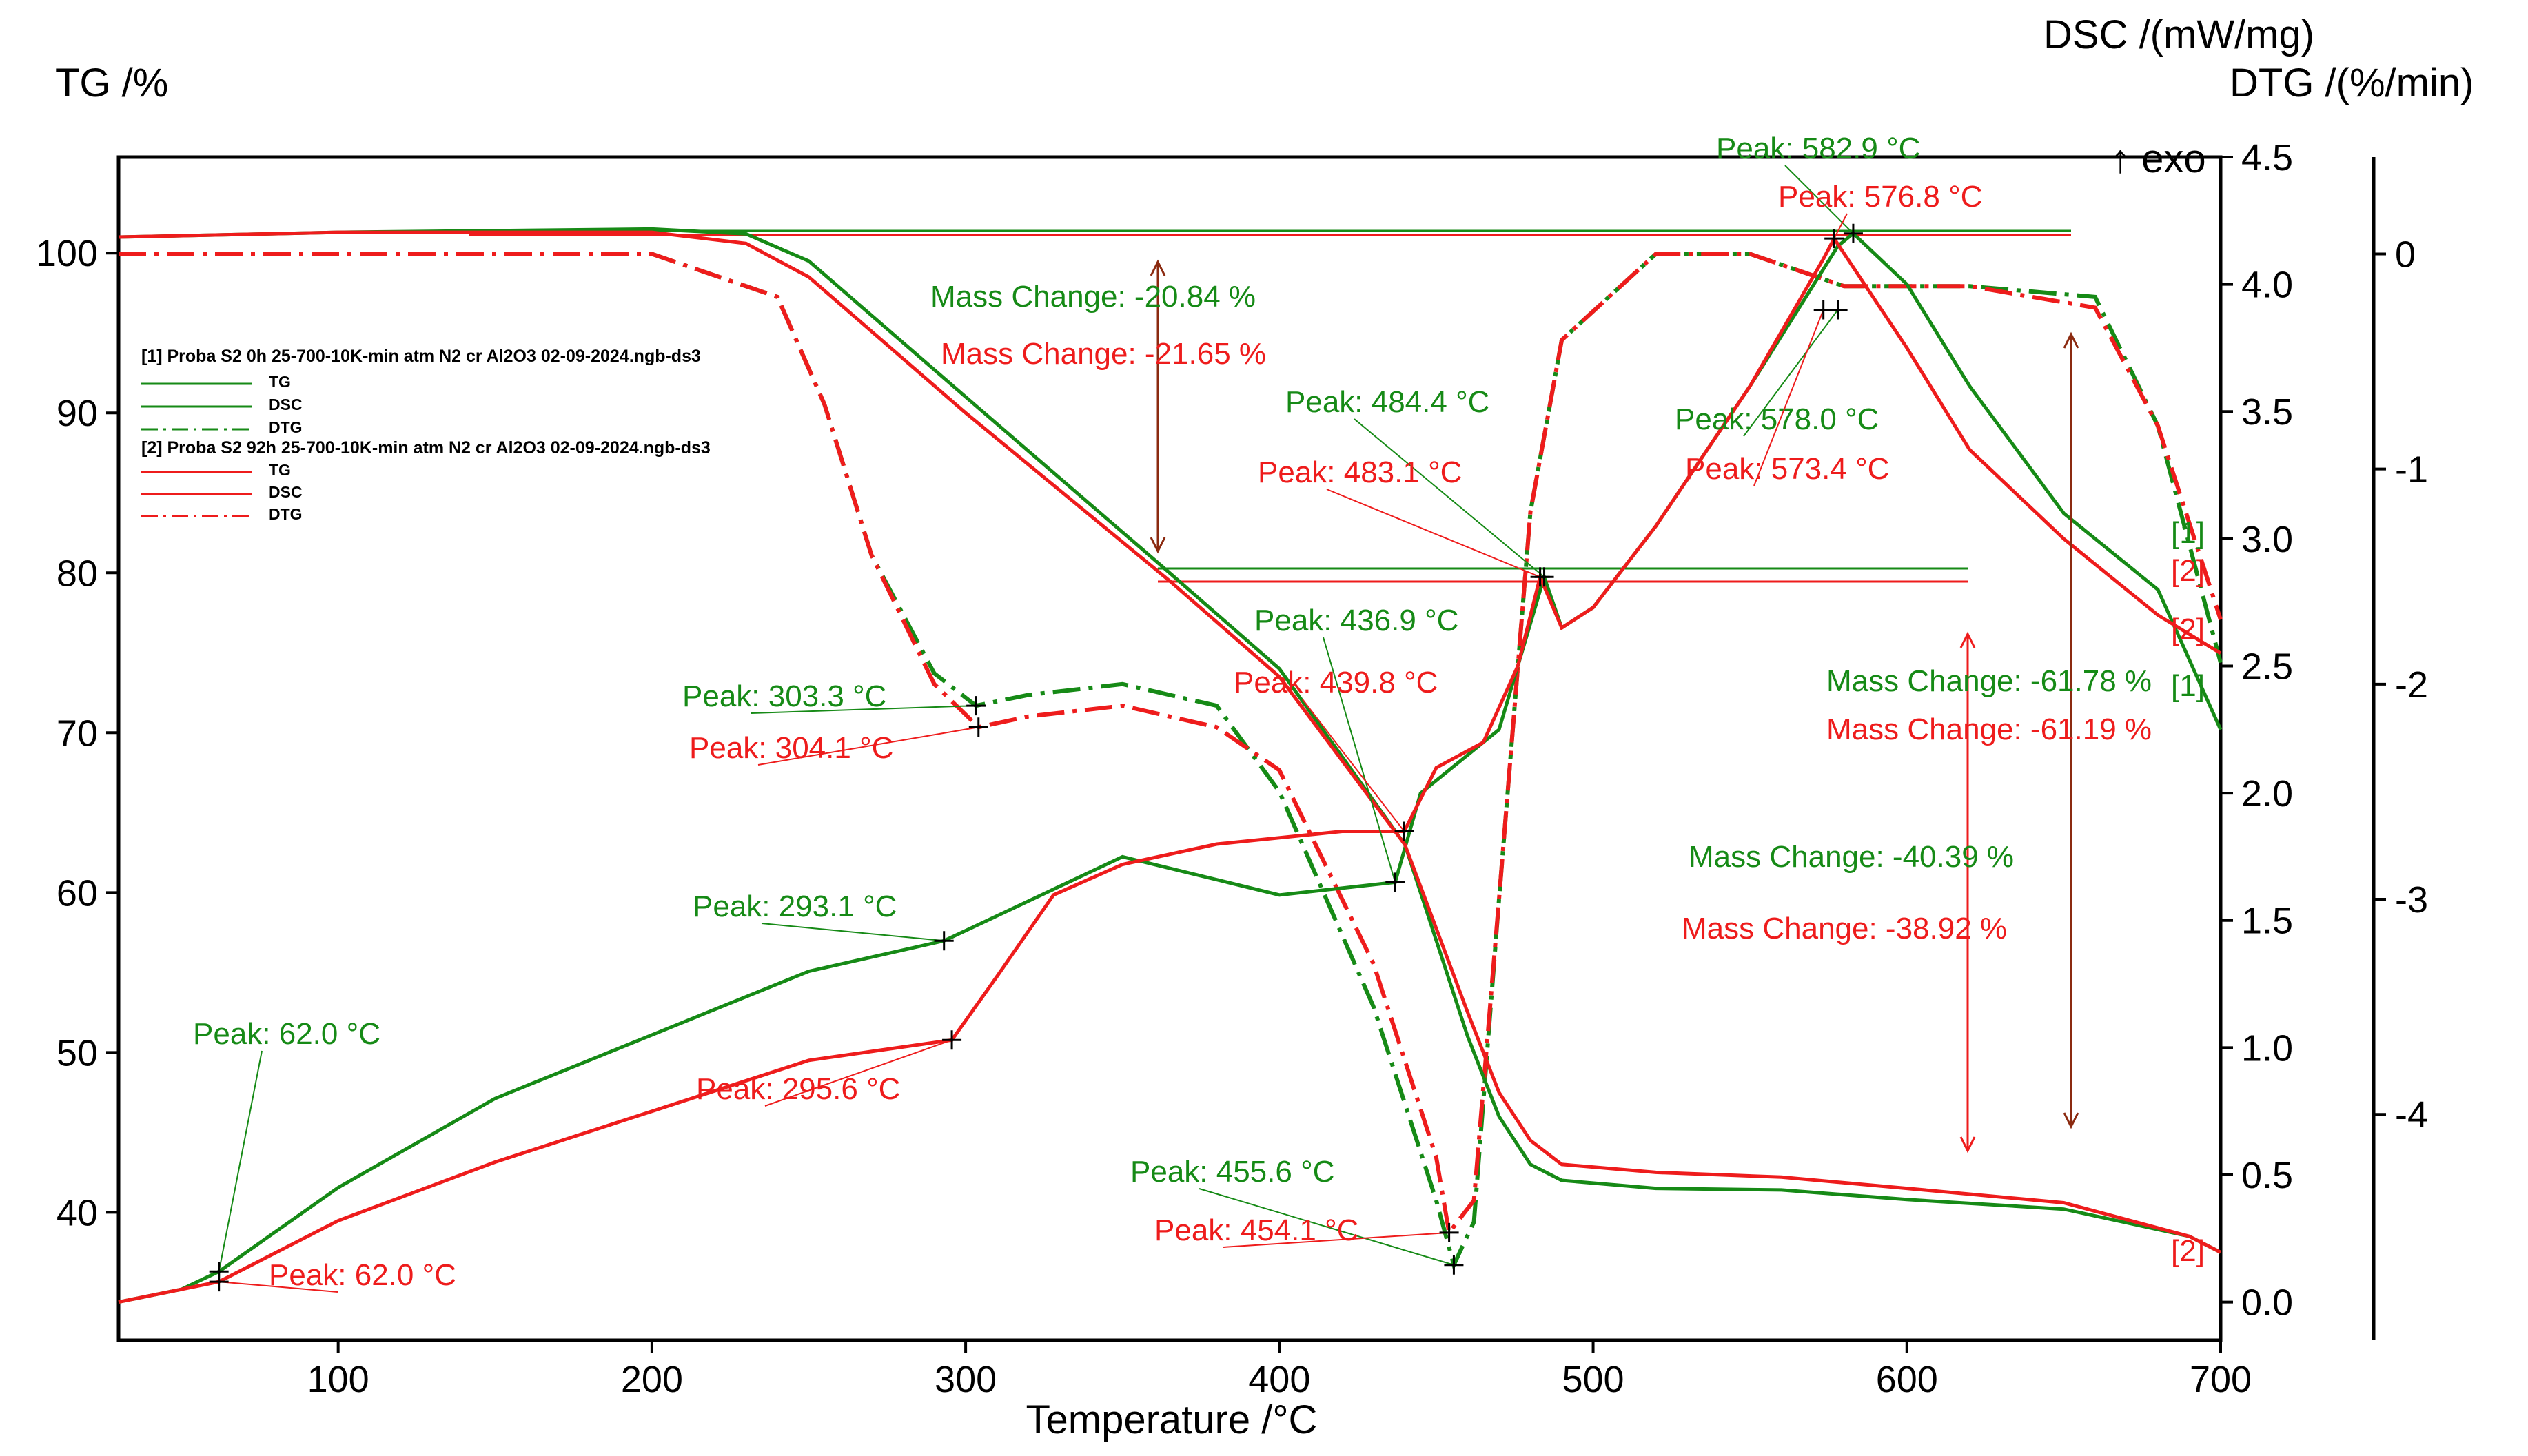 Image resolution: width=2528 pixels, height=1456 pixels. Describe the element at coordinates (2267, 539) in the screenshot. I see `dsc-tick-label: 3.0` at that location.